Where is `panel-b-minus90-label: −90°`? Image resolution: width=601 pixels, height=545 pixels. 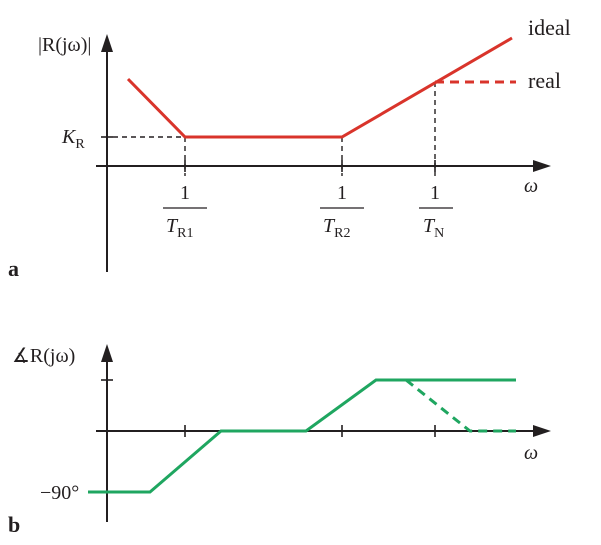
panel-b-minus90-label: −90° is located at coordinates (59, 493).